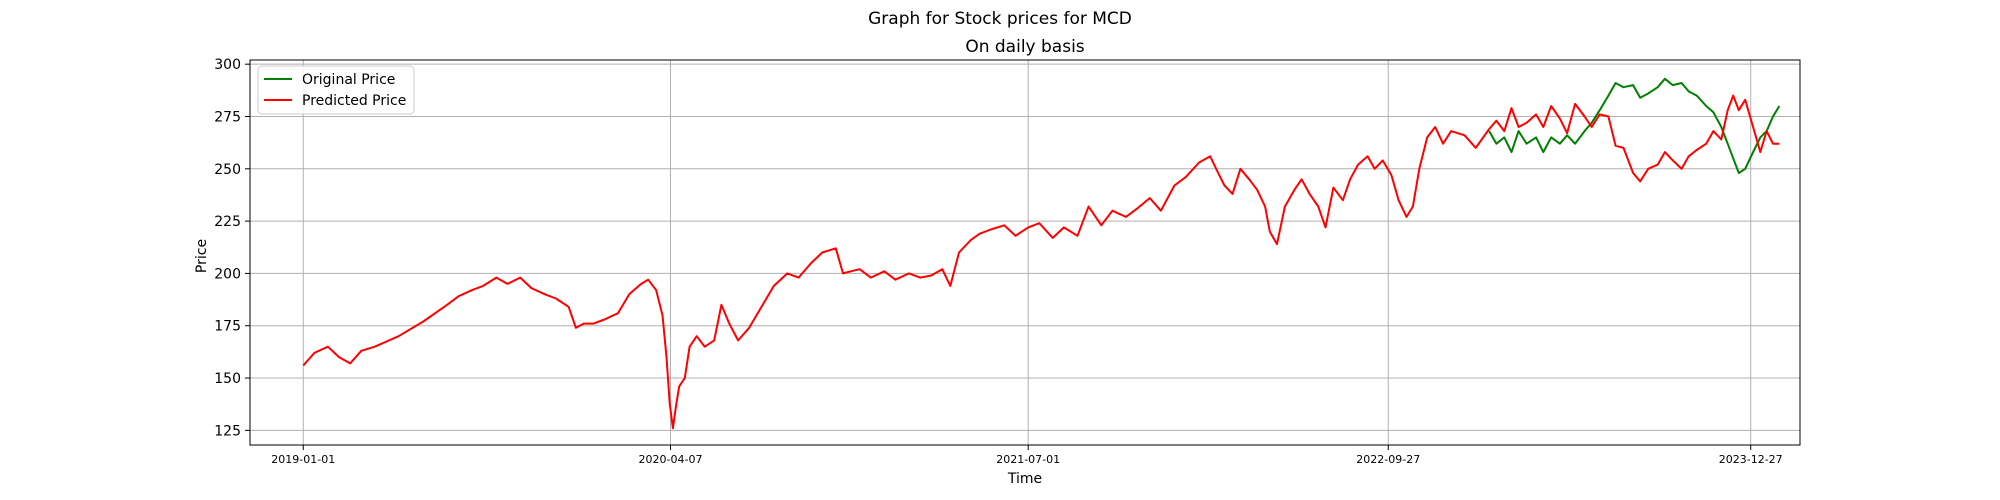  What do you see at coordinates (227, 327) in the screenshot?
I see `y-tick-label: 175` at bounding box center [227, 327].